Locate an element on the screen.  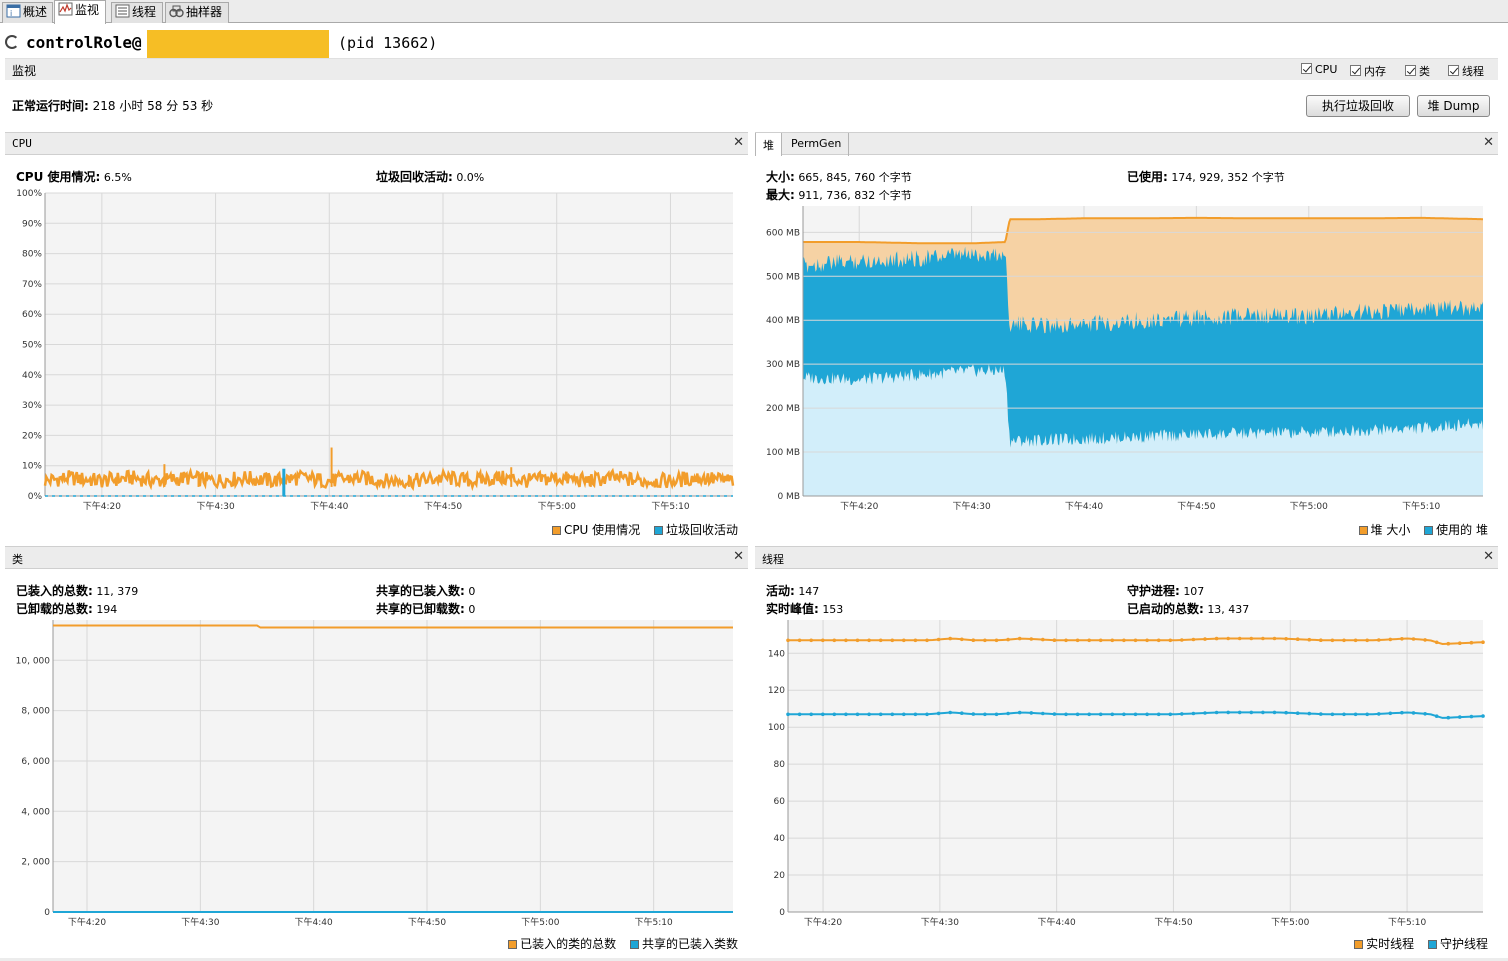
used-heap-band is located at coordinates (1143, 347).